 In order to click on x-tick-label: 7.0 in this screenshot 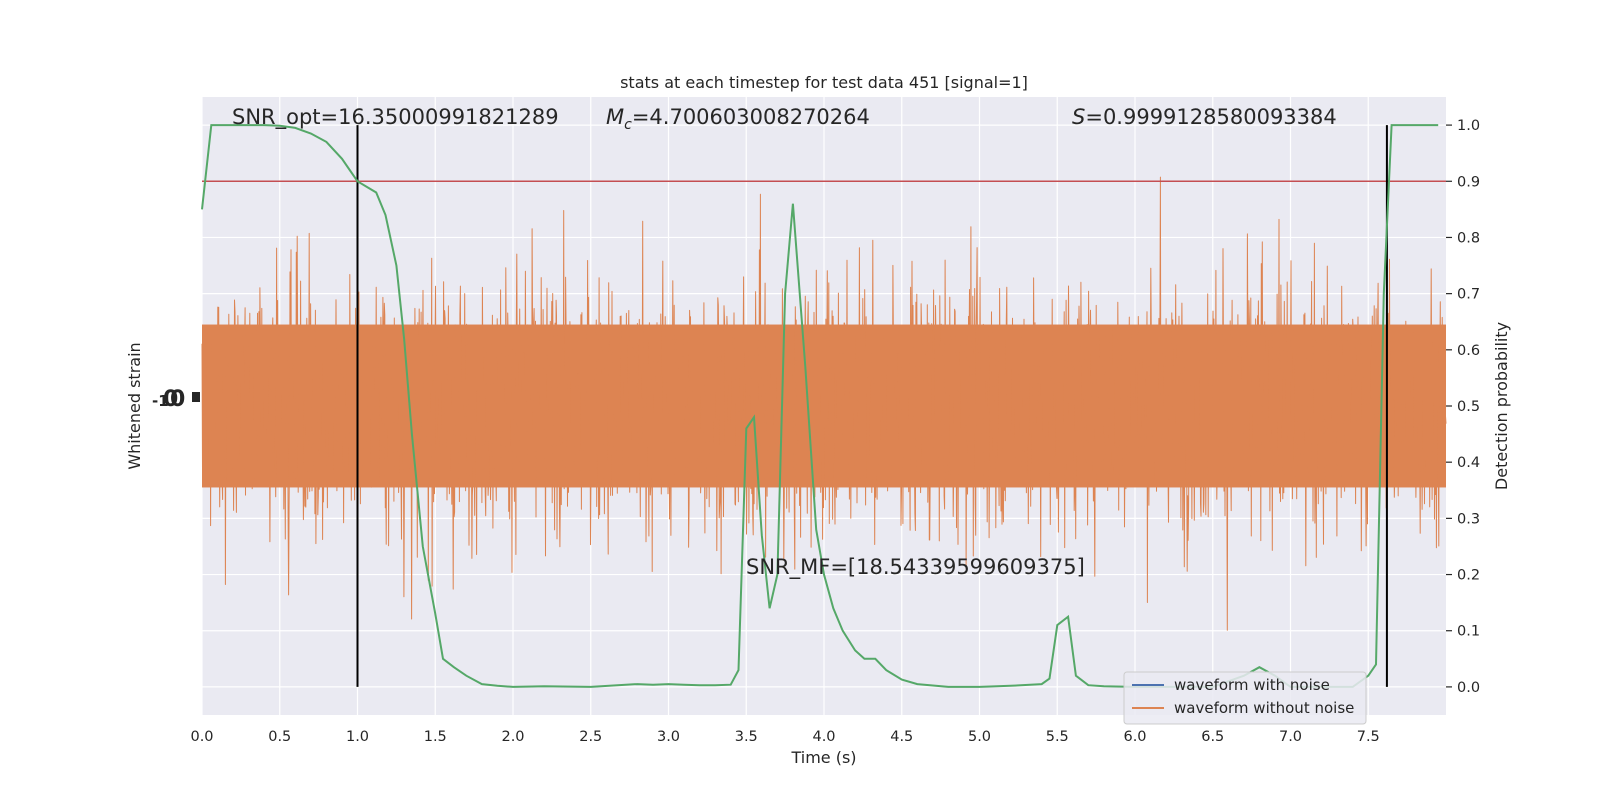, I will do `click(1290, 737)`.